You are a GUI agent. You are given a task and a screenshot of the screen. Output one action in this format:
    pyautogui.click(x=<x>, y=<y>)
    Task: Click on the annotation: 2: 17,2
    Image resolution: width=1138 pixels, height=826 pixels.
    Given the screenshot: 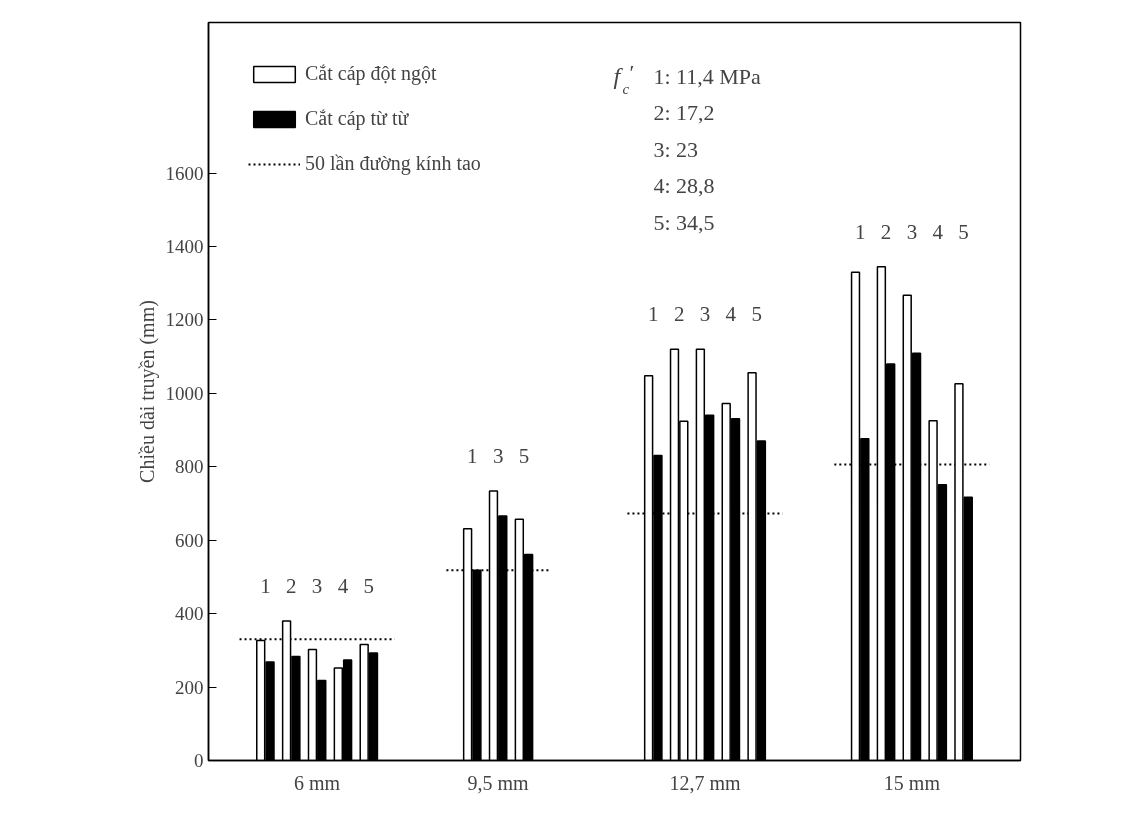 What is the action you would take?
    pyautogui.click(x=684, y=112)
    